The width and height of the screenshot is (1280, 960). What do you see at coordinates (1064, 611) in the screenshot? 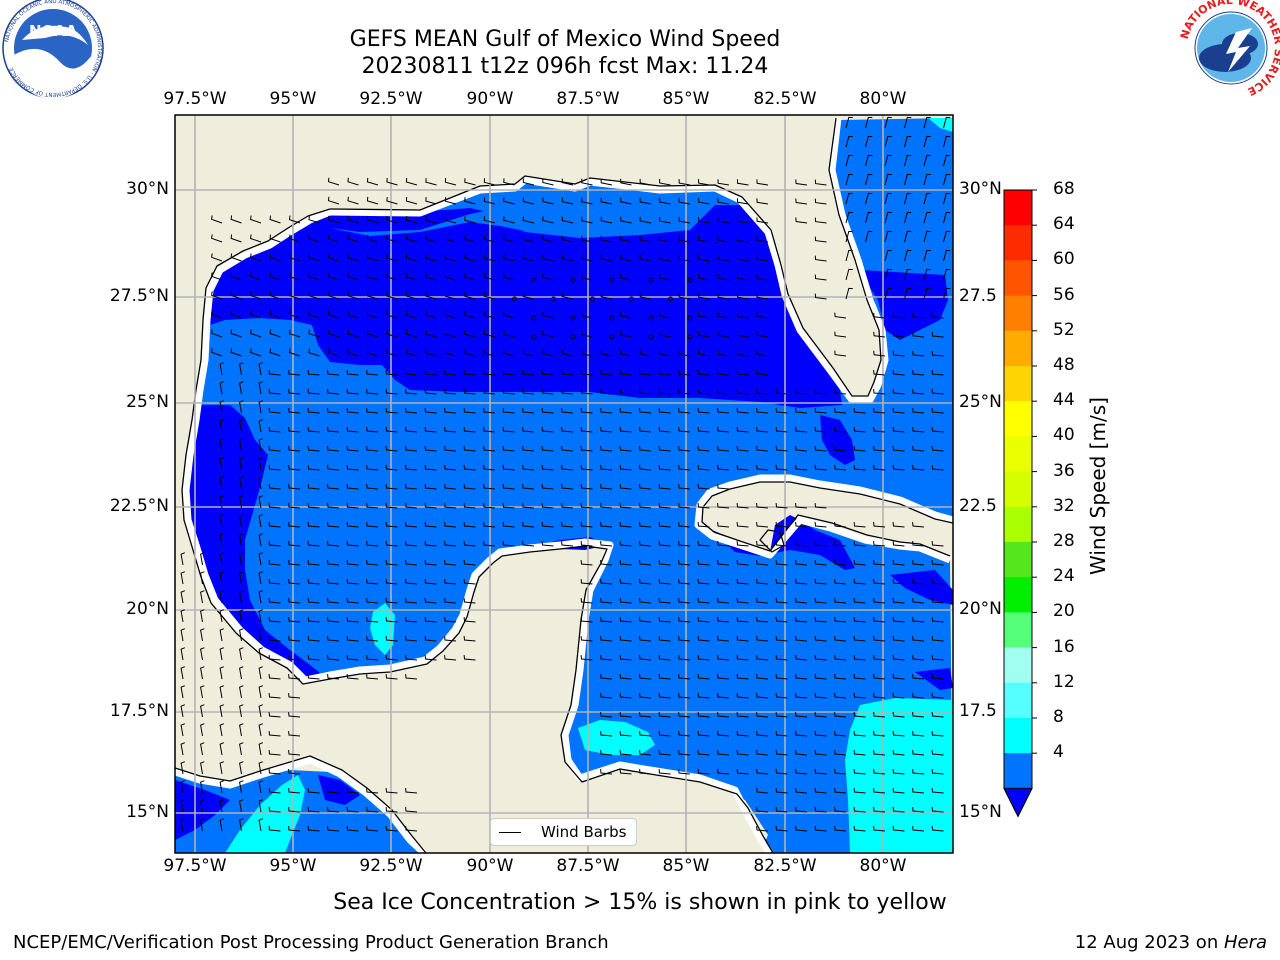
I see `colorbar-tick-label: 20` at bounding box center [1064, 611].